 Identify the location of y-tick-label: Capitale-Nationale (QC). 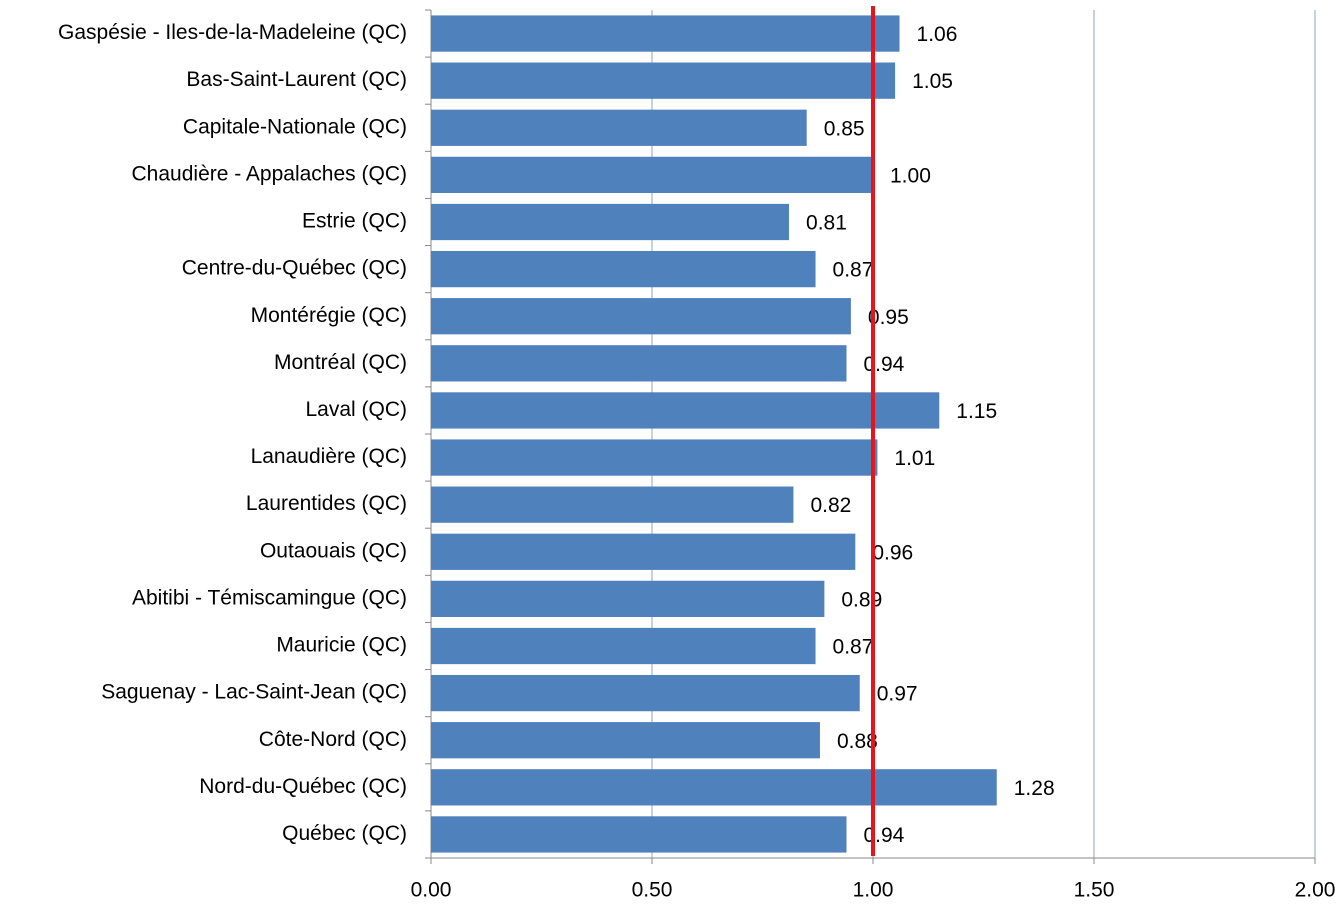
(295, 126).